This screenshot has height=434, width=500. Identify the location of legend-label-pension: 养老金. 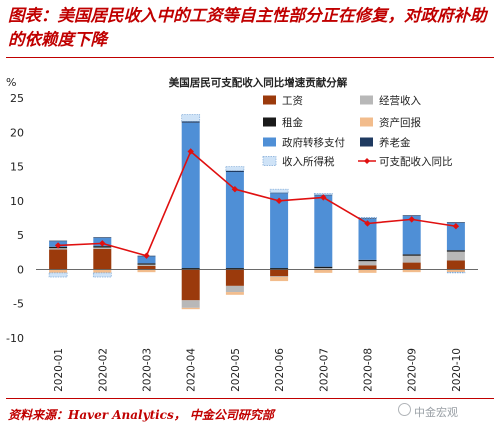
(395, 142).